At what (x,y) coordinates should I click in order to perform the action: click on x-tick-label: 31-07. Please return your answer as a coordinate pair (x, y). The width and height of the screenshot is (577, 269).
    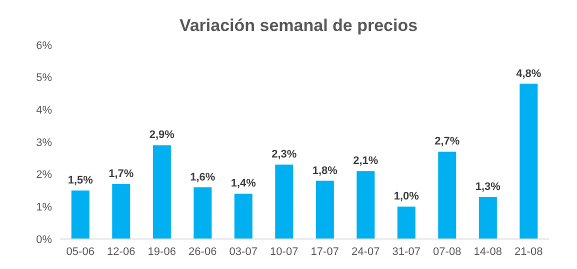
    Looking at the image, I should click on (406, 252).